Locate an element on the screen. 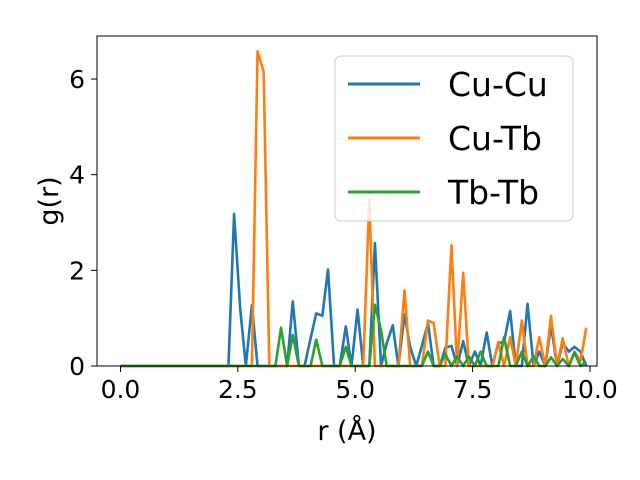 The width and height of the screenshot is (640, 480). legend-label-cu-tb: Cu-Tb is located at coordinates (495, 138).